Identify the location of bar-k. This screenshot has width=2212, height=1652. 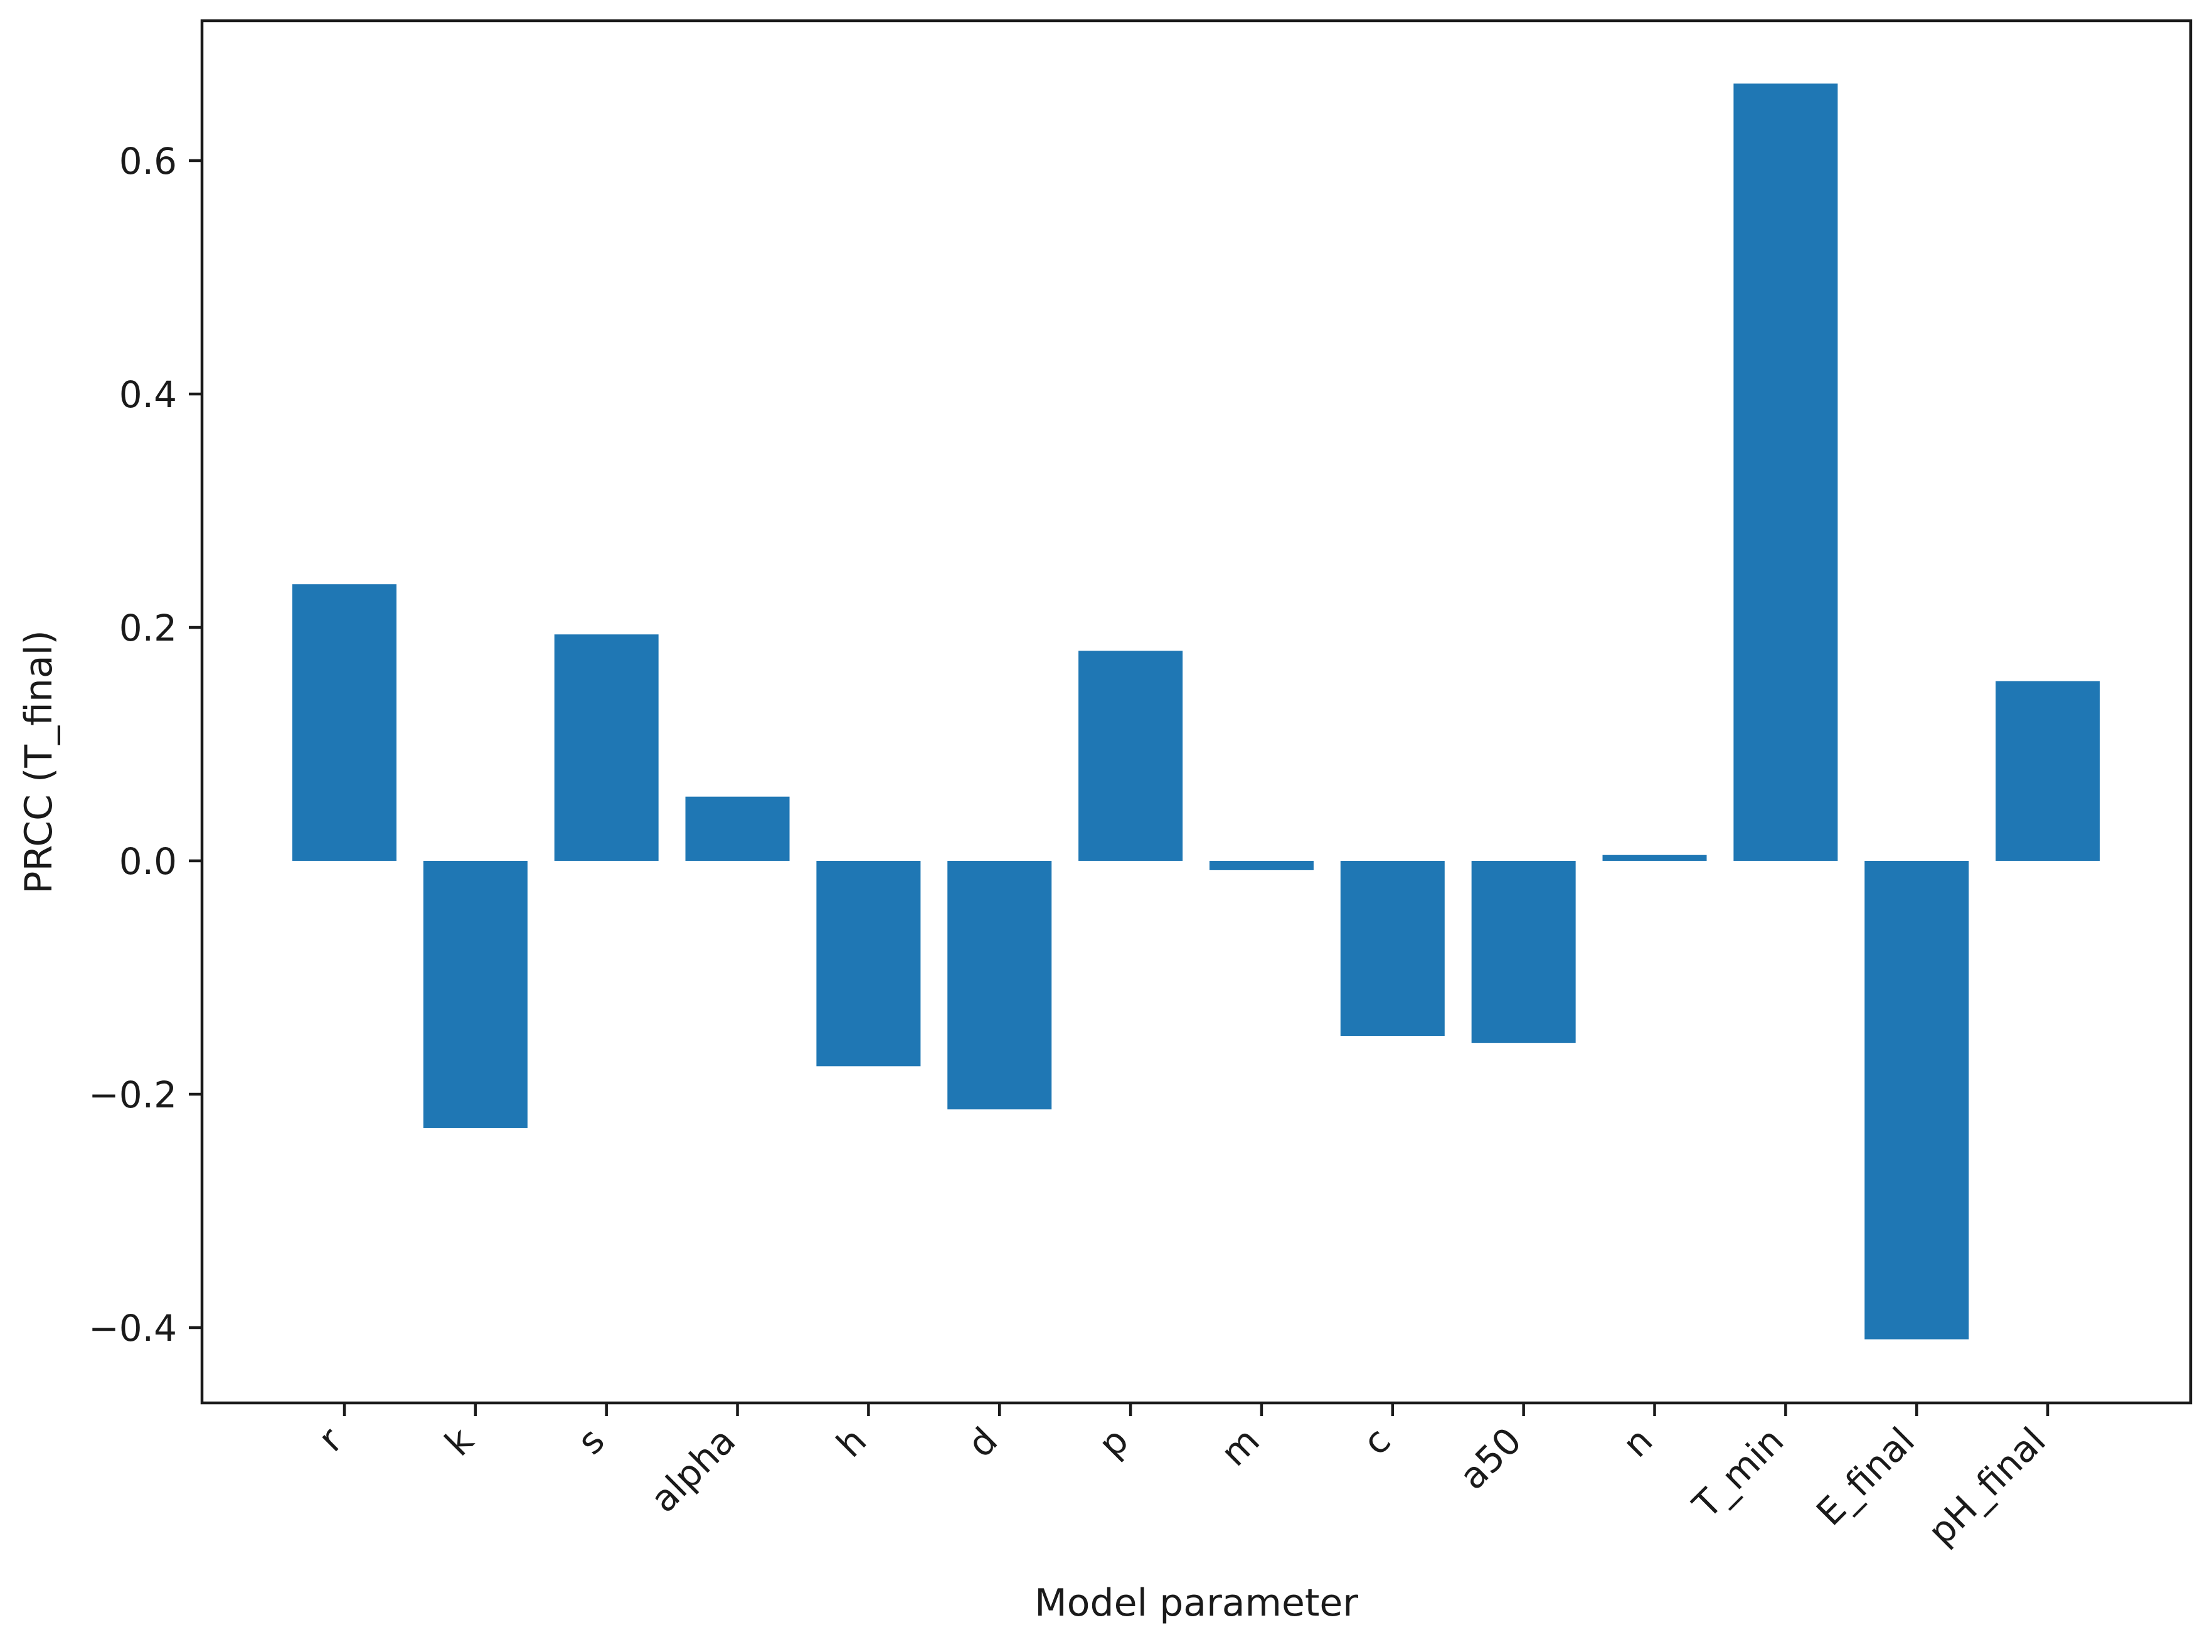
(475, 995).